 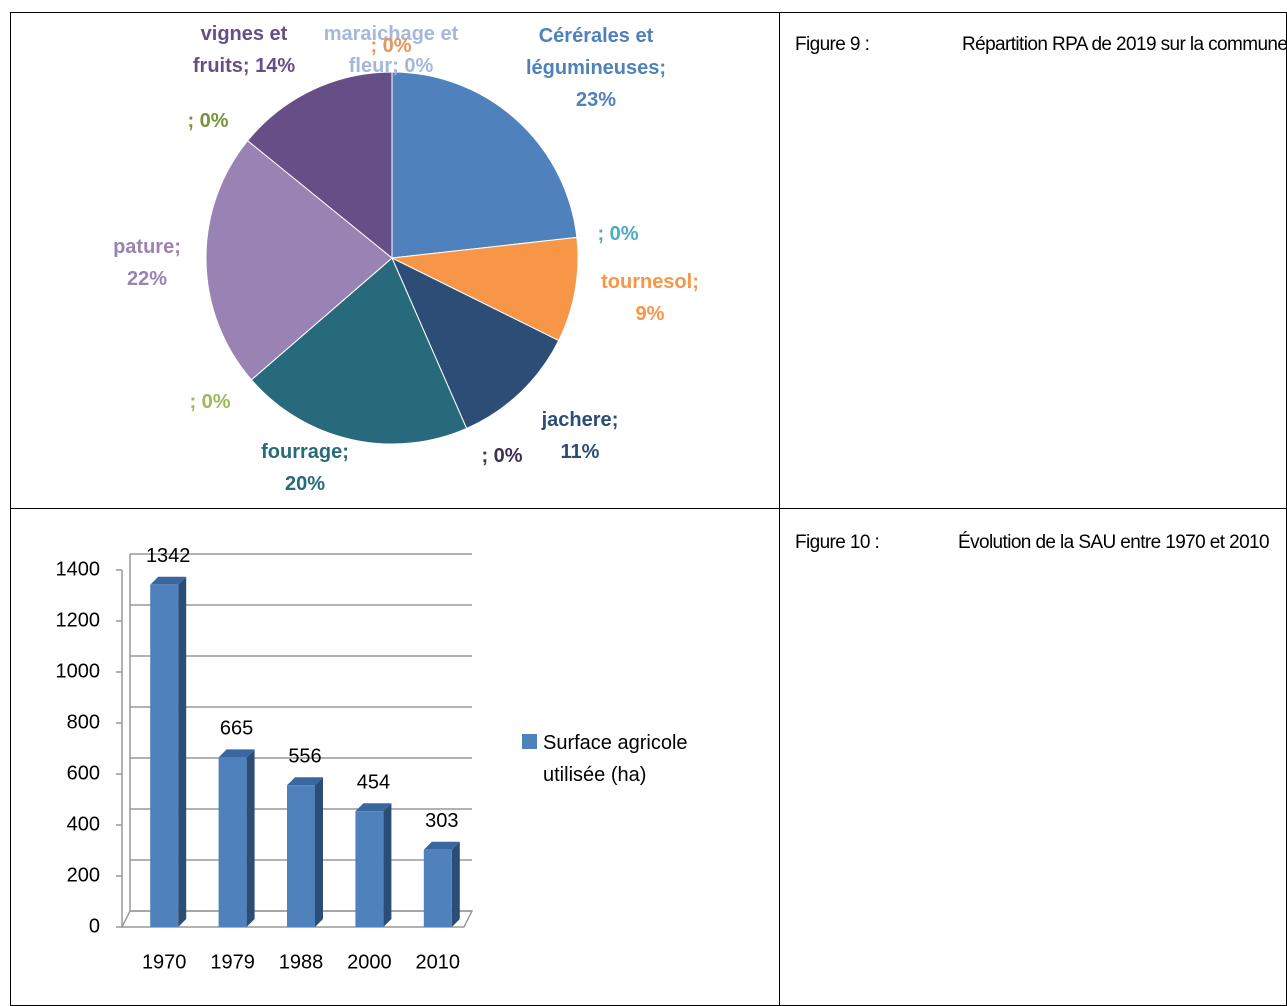 I want to click on caption-number: Figure 10 :, so click(x=837, y=542).